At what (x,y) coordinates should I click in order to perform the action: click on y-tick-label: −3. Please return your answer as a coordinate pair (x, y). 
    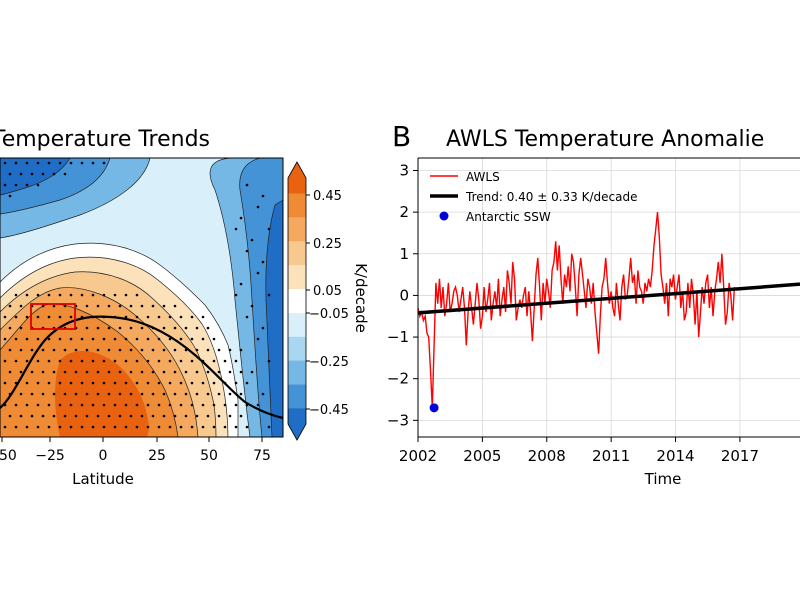
    Looking at the image, I should click on (398, 420).